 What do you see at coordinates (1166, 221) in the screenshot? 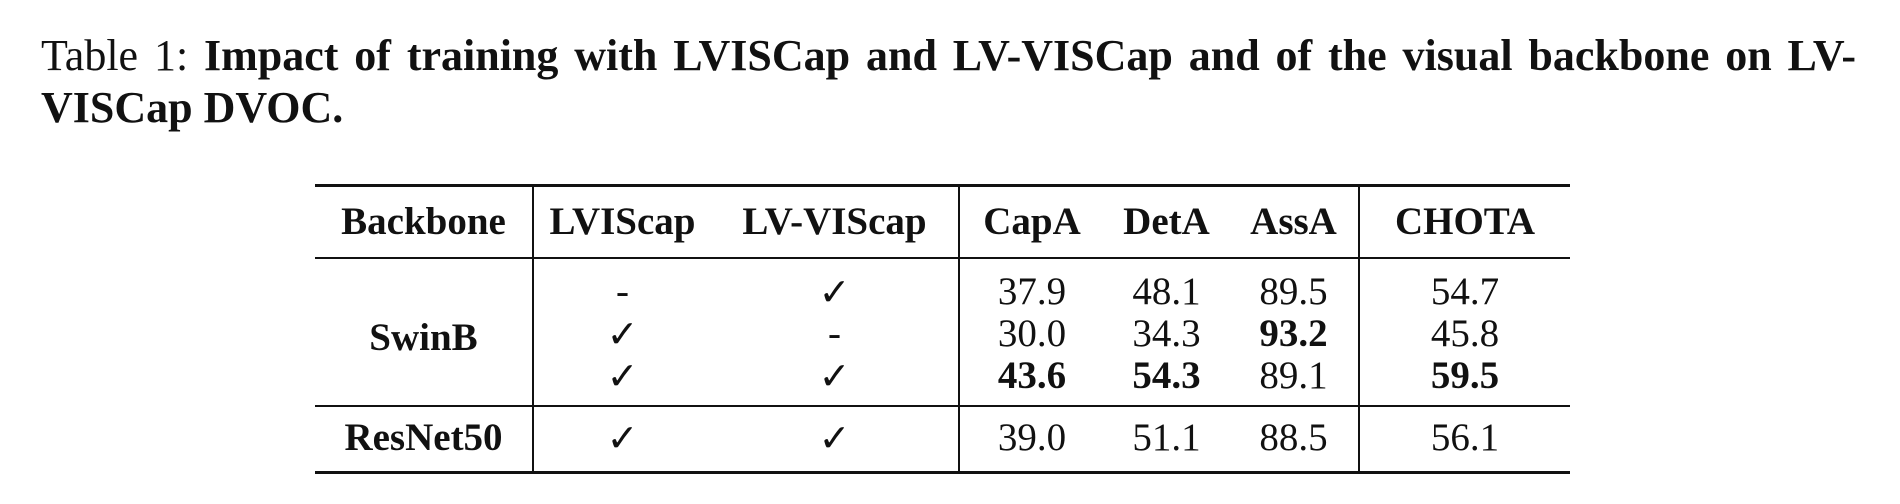
I see `header-deta: DetA` at bounding box center [1166, 221].